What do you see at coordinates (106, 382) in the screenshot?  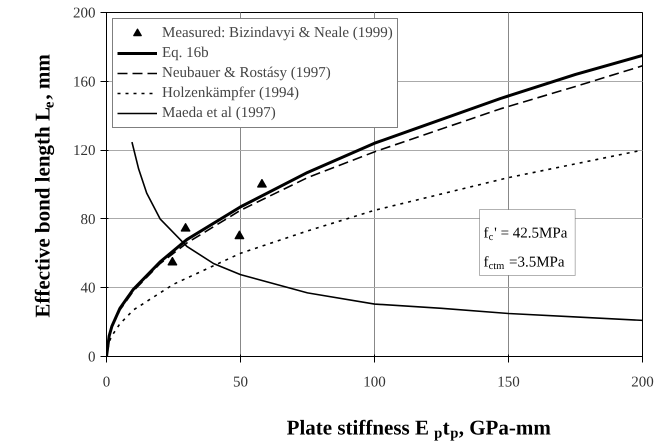 I see `x-tick-label: 0` at bounding box center [106, 382].